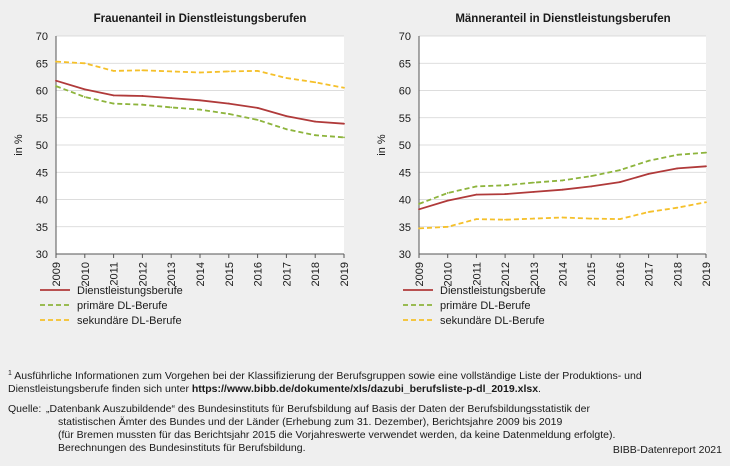  Describe the element at coordinates (287, 274) in the screenshot. I see `x-tick-label: 2017` at that location.